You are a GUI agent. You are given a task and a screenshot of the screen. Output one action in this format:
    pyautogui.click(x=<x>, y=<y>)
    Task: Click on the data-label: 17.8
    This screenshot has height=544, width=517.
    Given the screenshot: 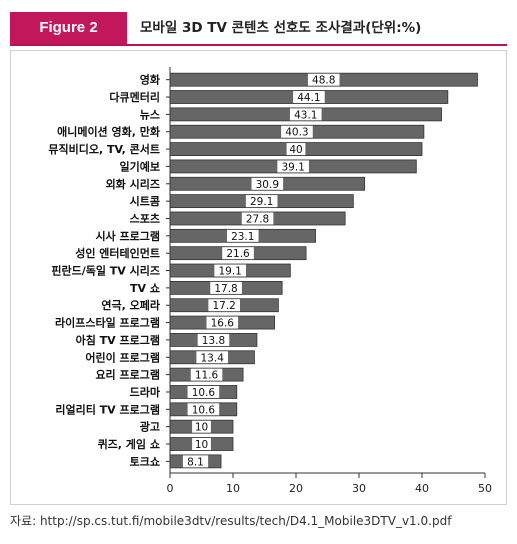 What is the action you would take?
    pyautogui.click(x=225, y=289)
    